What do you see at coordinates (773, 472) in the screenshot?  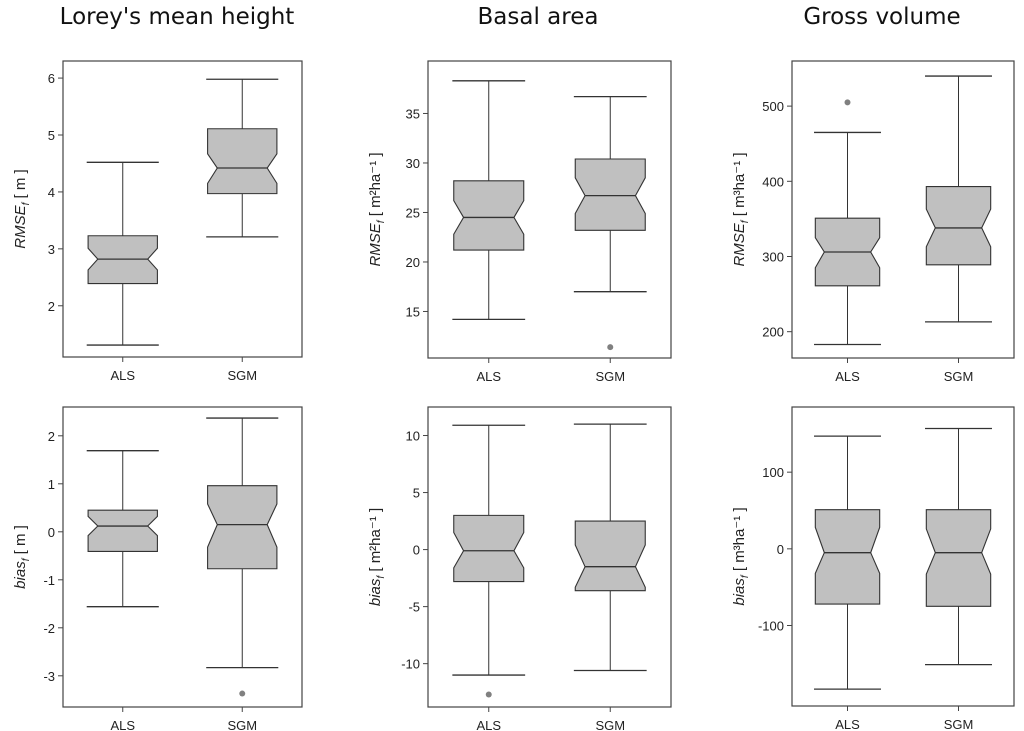 I see `y-tick-label: 100` at bounding box center [773, 472].